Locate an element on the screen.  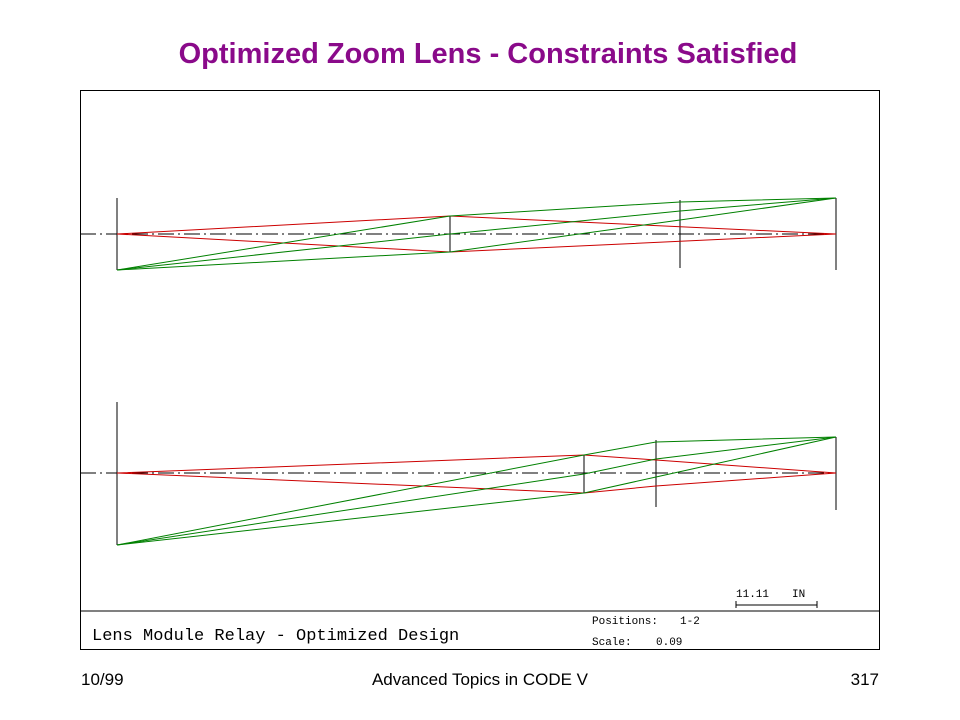
footer-date: 10/99 is located at coordinates (102, 679).